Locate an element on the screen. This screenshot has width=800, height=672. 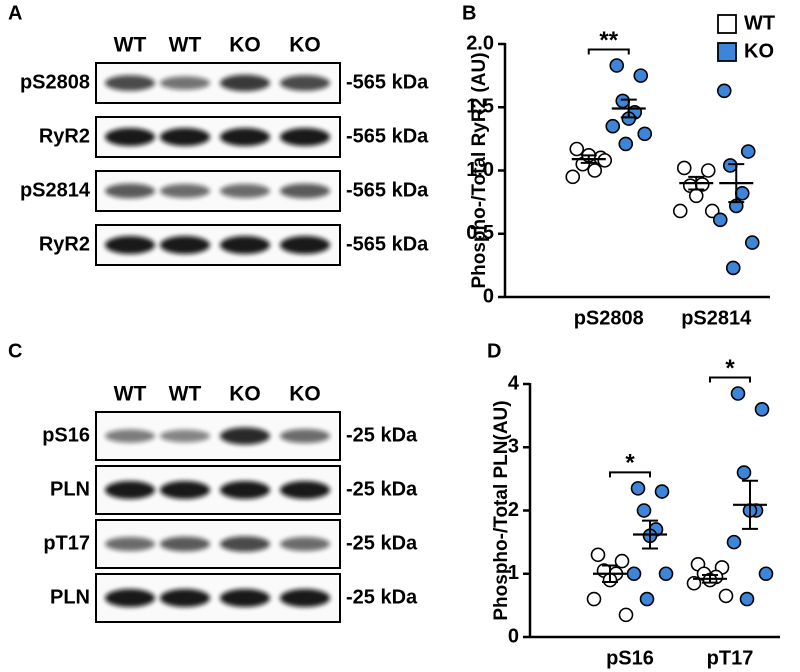
y-tick-label: 1 is located at coordinates (513, 573).